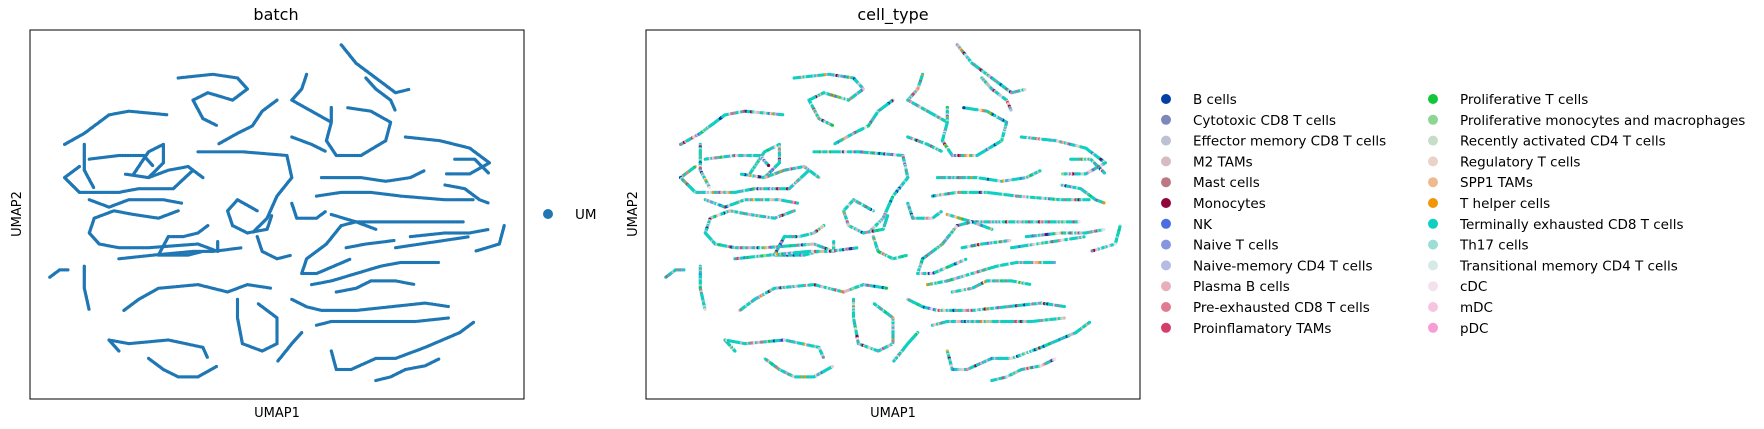  What do you see at coordinates (586, 215) in the screenshot?
I see `legend-label: UM` at bounding box center [586, 215].